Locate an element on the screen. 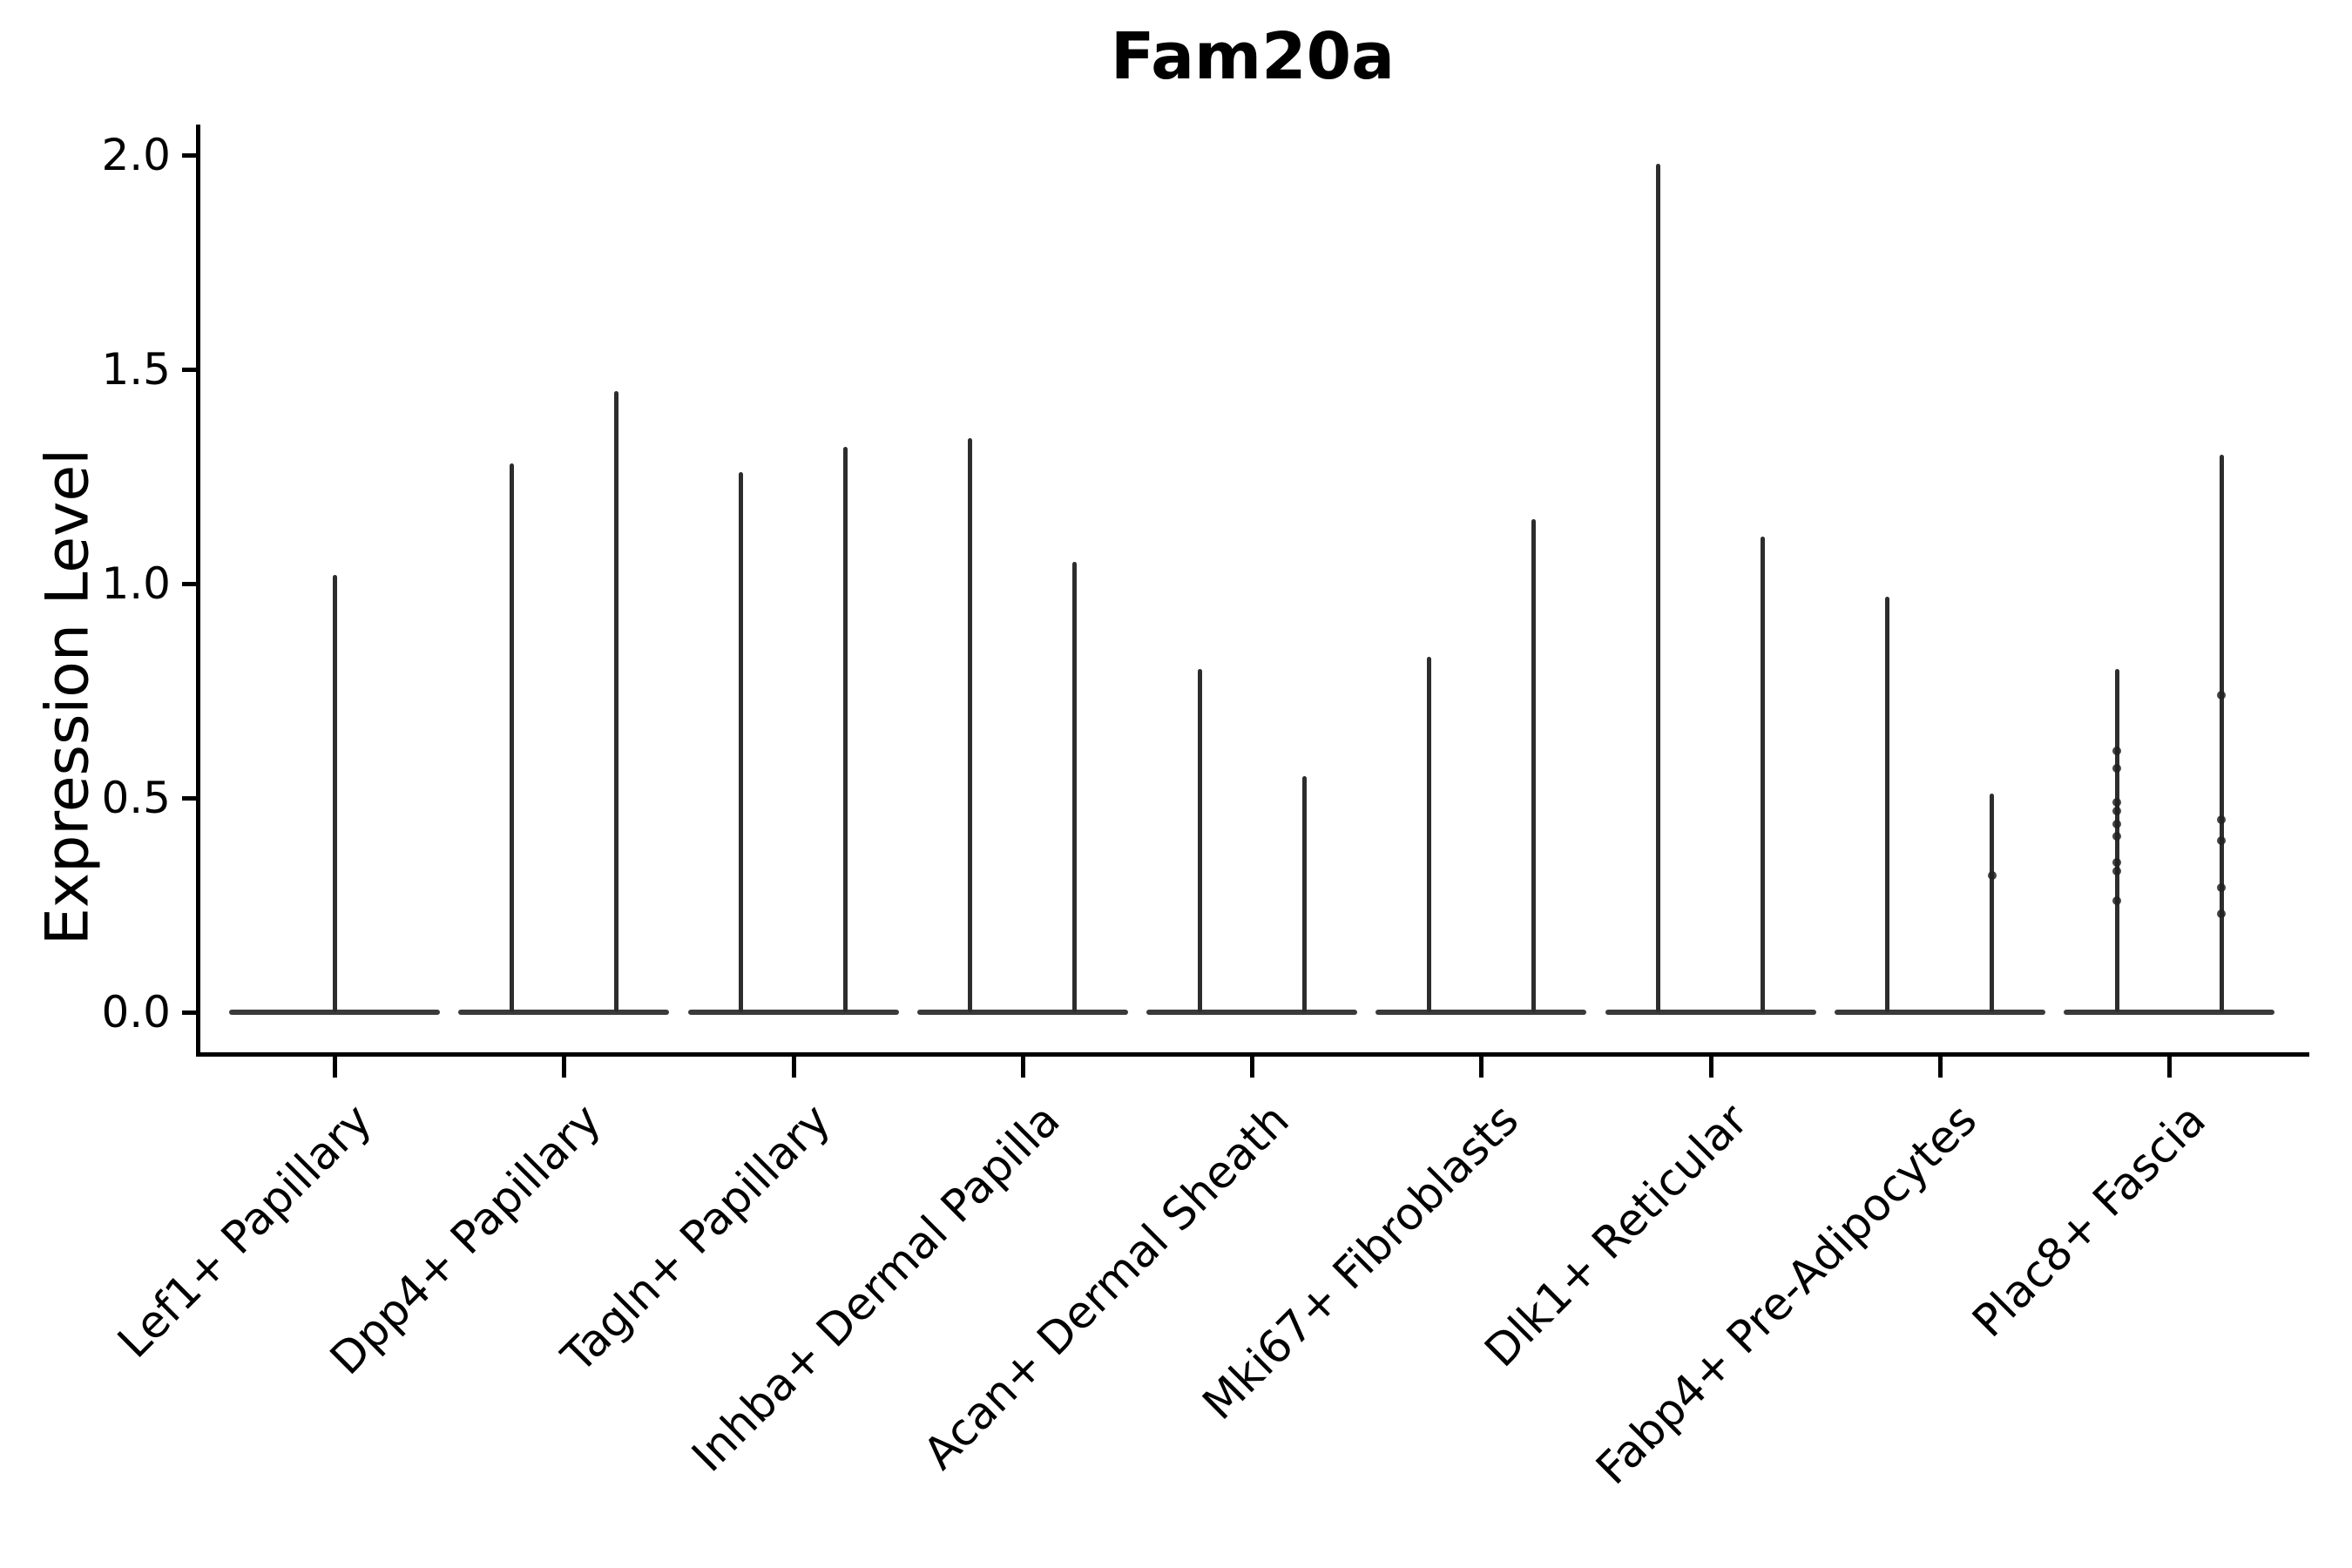  y-tick-label: 0.0 is located at coordinates (136, 1012).